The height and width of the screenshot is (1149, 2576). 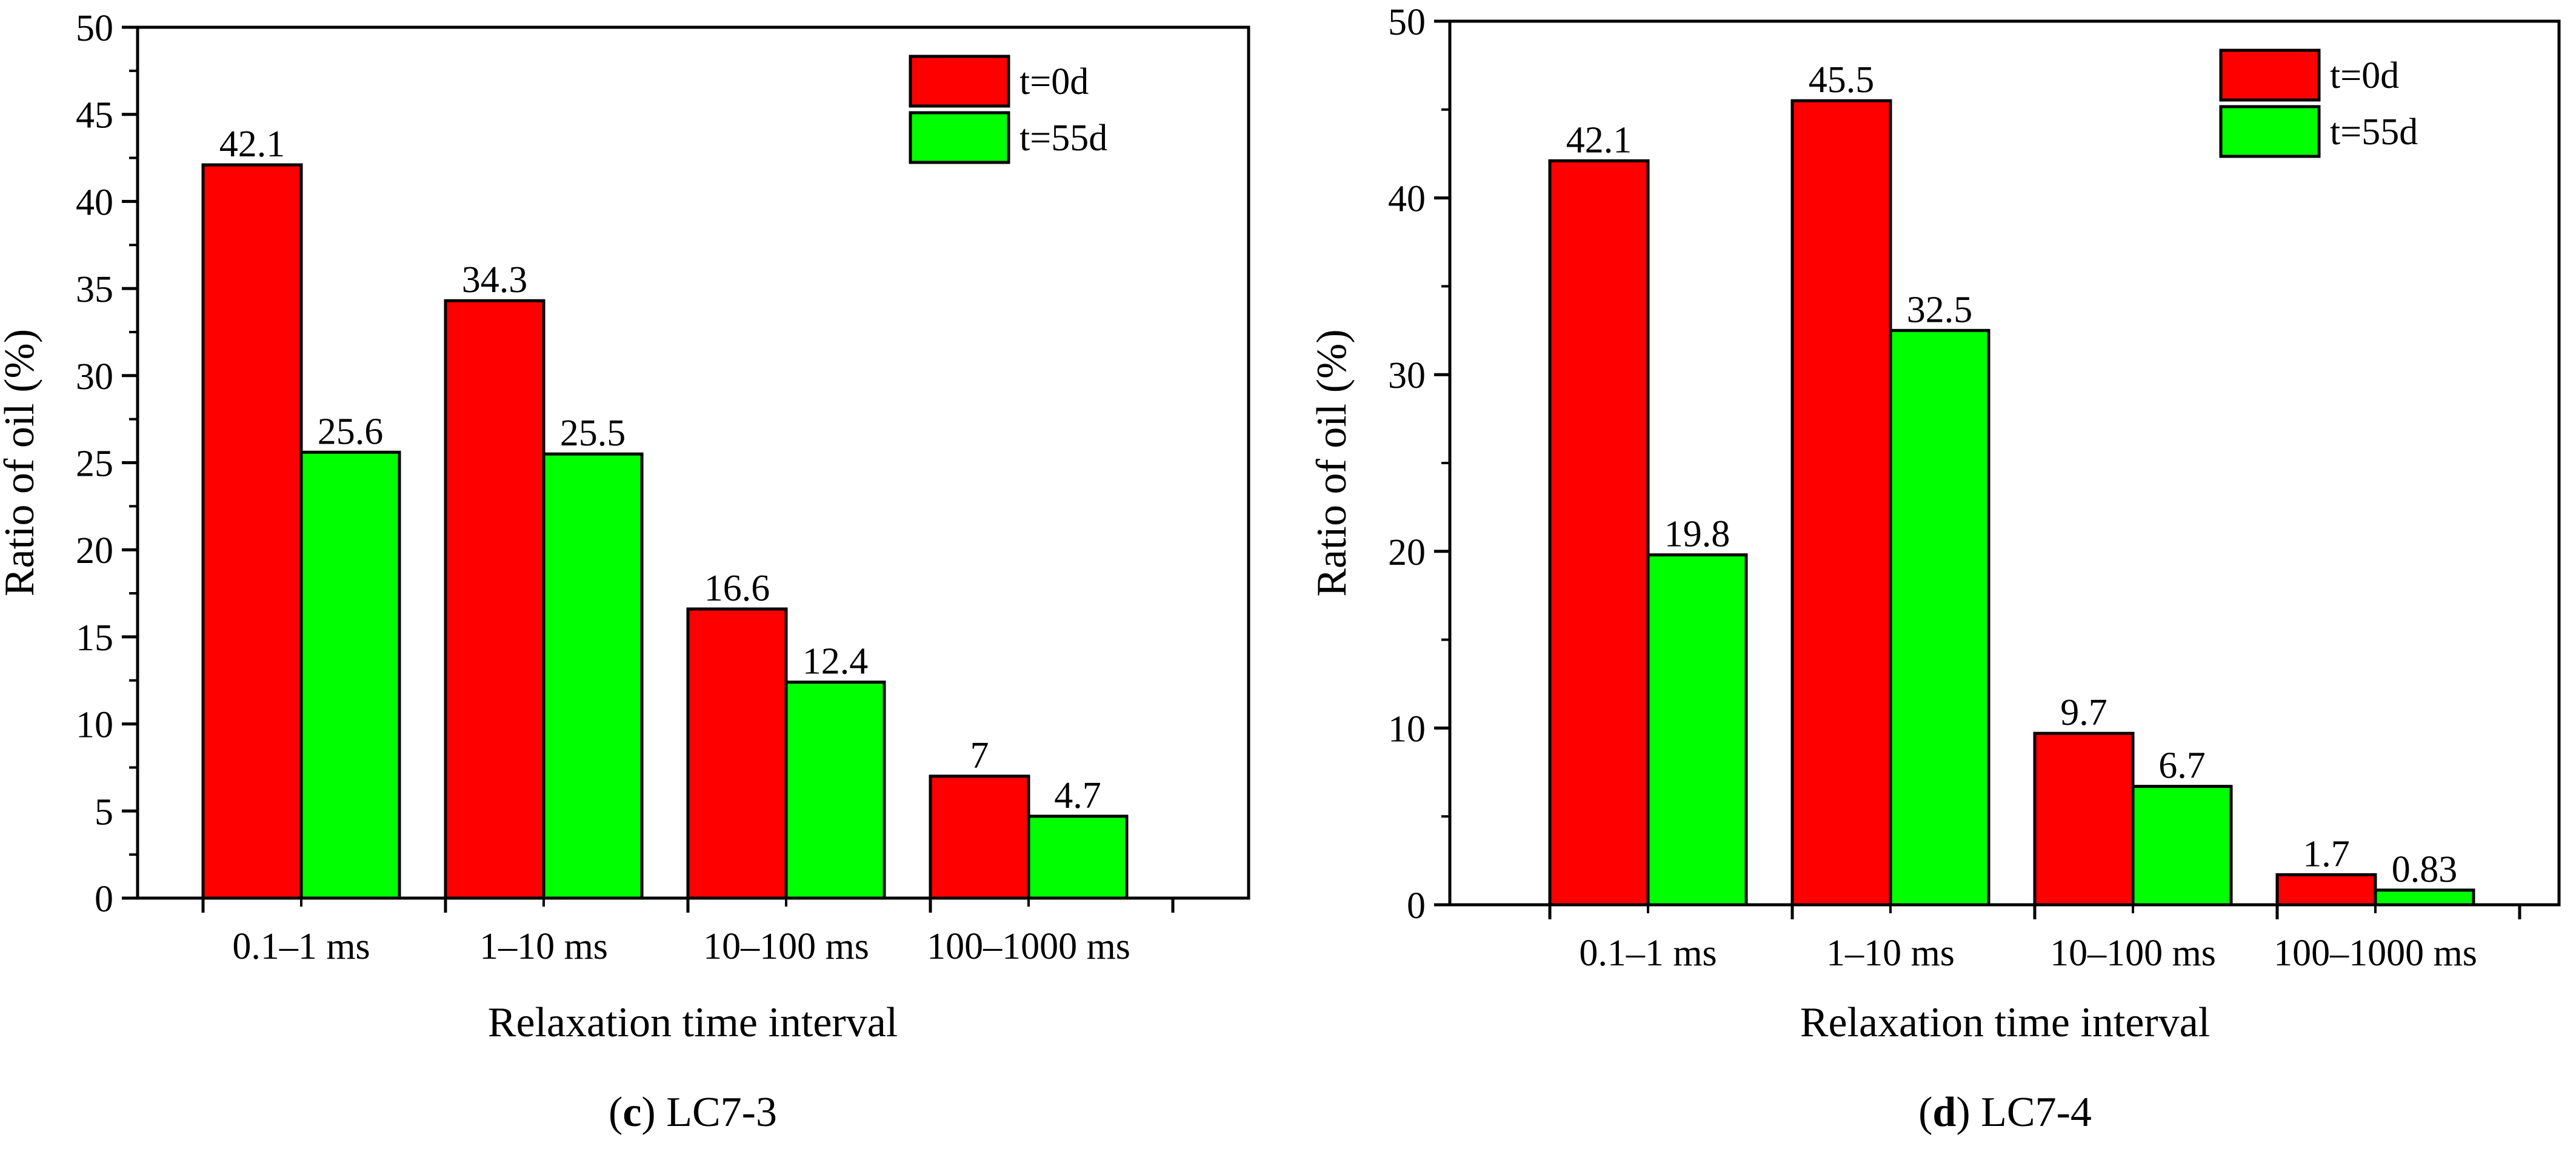 What do you see at coordinates (351, 431) in the screenshot?
I see `bar-value-label: 25.6` at bounding box center [351, 431].